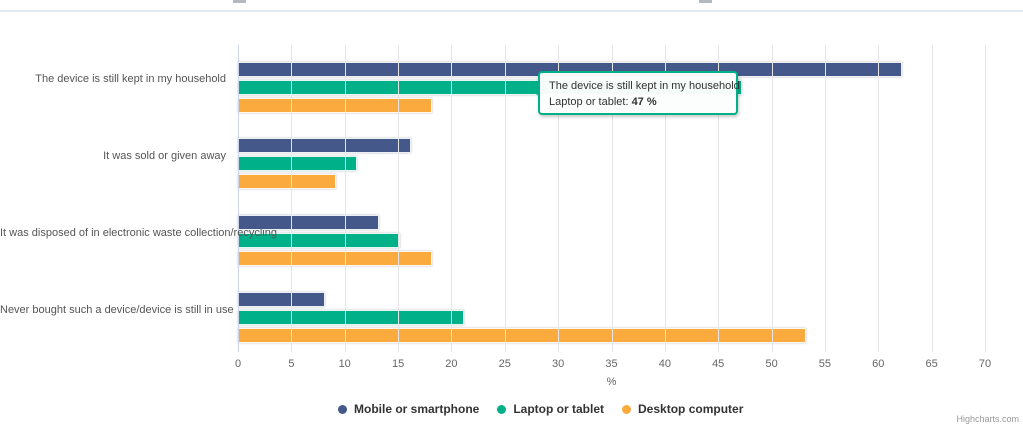 Image resolution: width=1023 pixels, height=438 pixels. Describe the element at coordinates (344, 364) in the screenshot. I see `x-tick-label: 10` at that location.